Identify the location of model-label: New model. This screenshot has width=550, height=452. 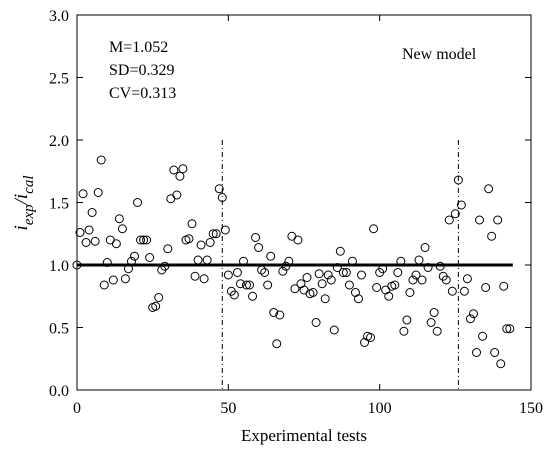
(439, 54).